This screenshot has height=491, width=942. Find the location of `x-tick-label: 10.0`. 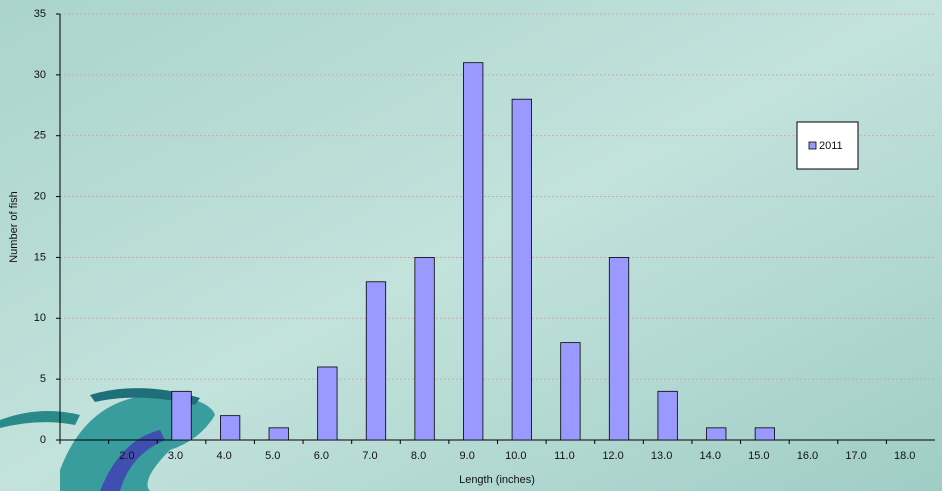

x-tick-label: 10.0 is located at coordinates (515, 456).